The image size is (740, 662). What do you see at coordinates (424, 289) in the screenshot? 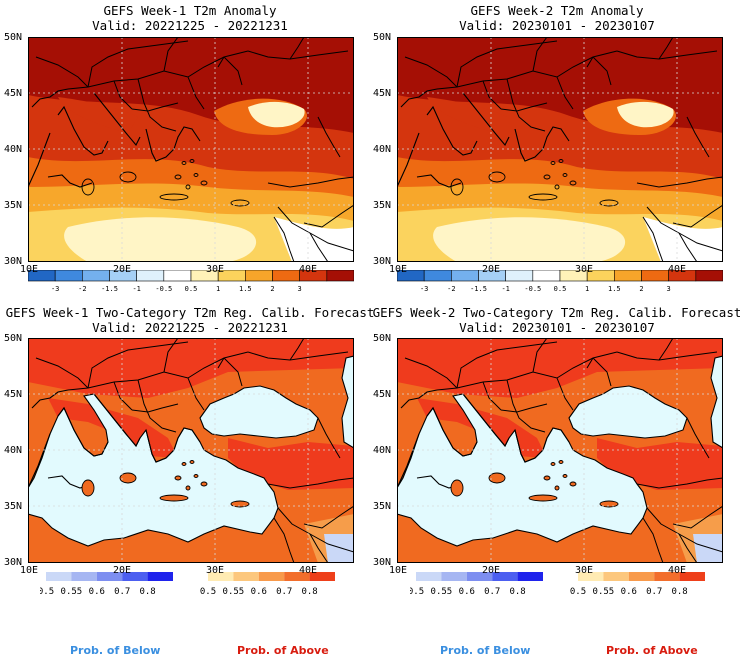
I see `legend-tick-label: -3` at bounding box center [424, 289].